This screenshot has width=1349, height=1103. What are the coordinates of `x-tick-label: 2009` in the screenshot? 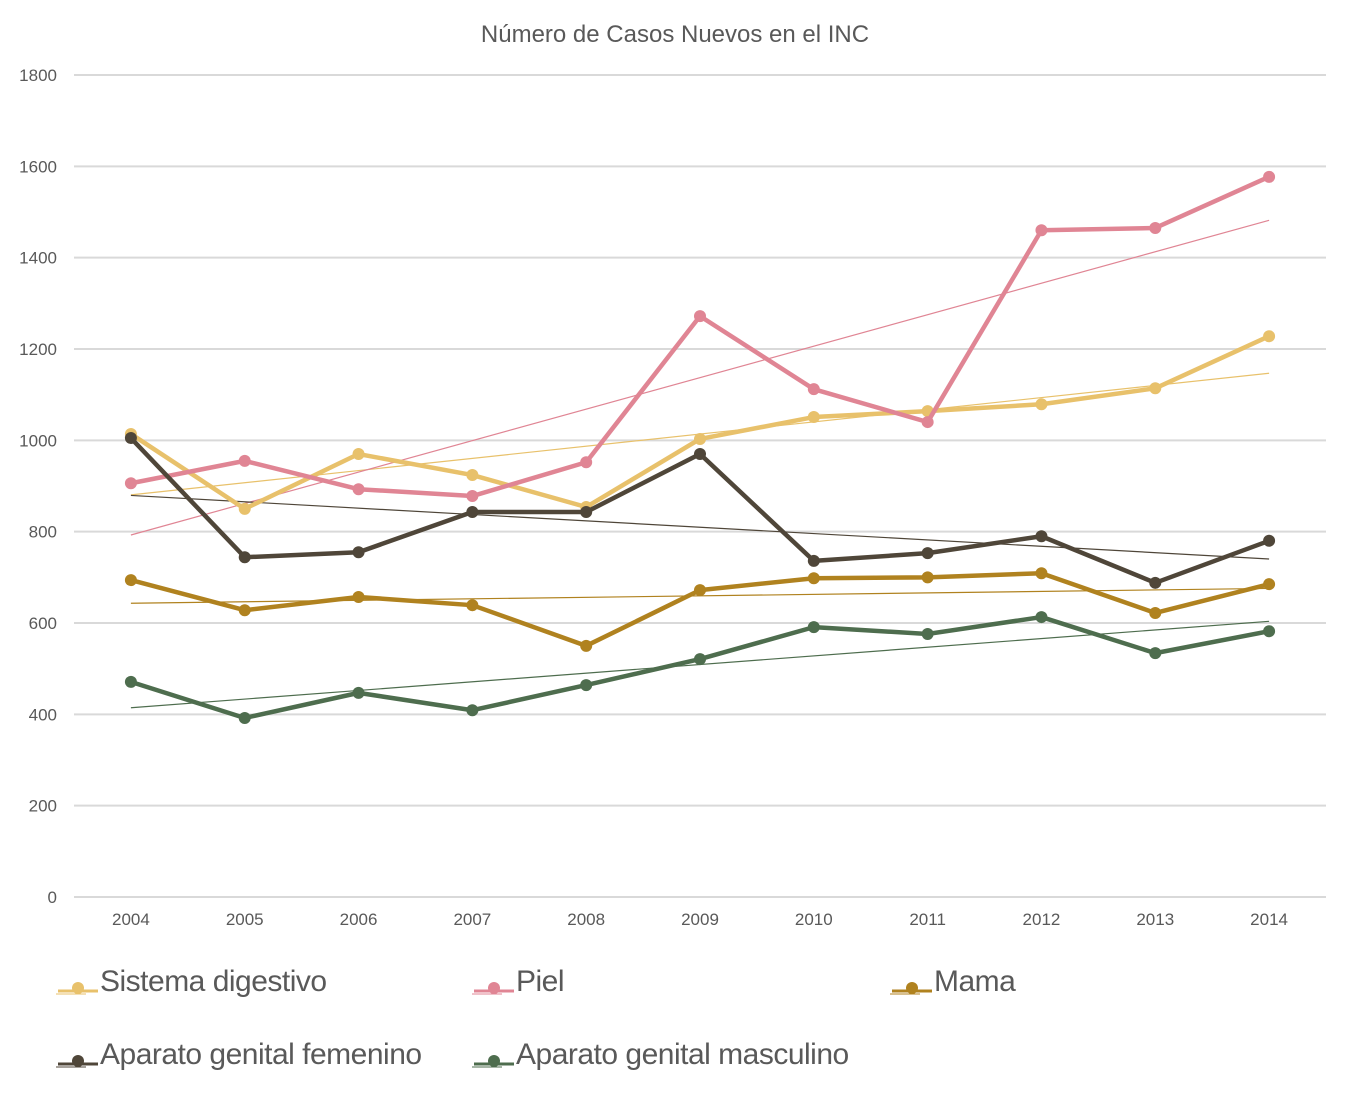 It's located at (700, 919).